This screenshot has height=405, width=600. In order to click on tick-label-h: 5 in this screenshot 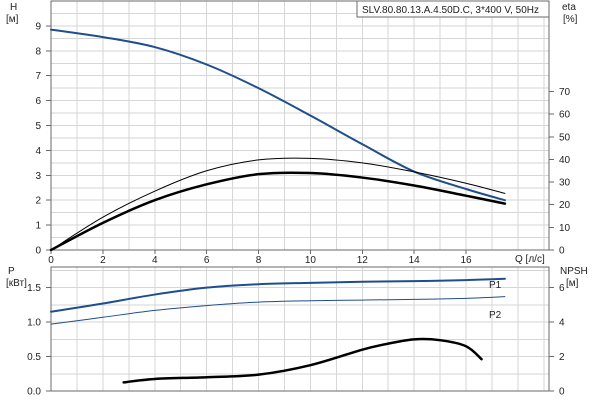, I will do `click(38, 126)`.